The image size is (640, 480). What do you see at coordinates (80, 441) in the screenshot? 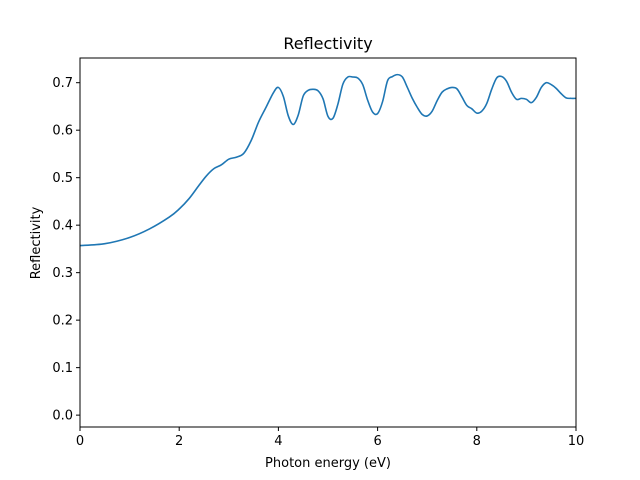
I see `x-tick-label: 0` at bounding box center [80, 441].